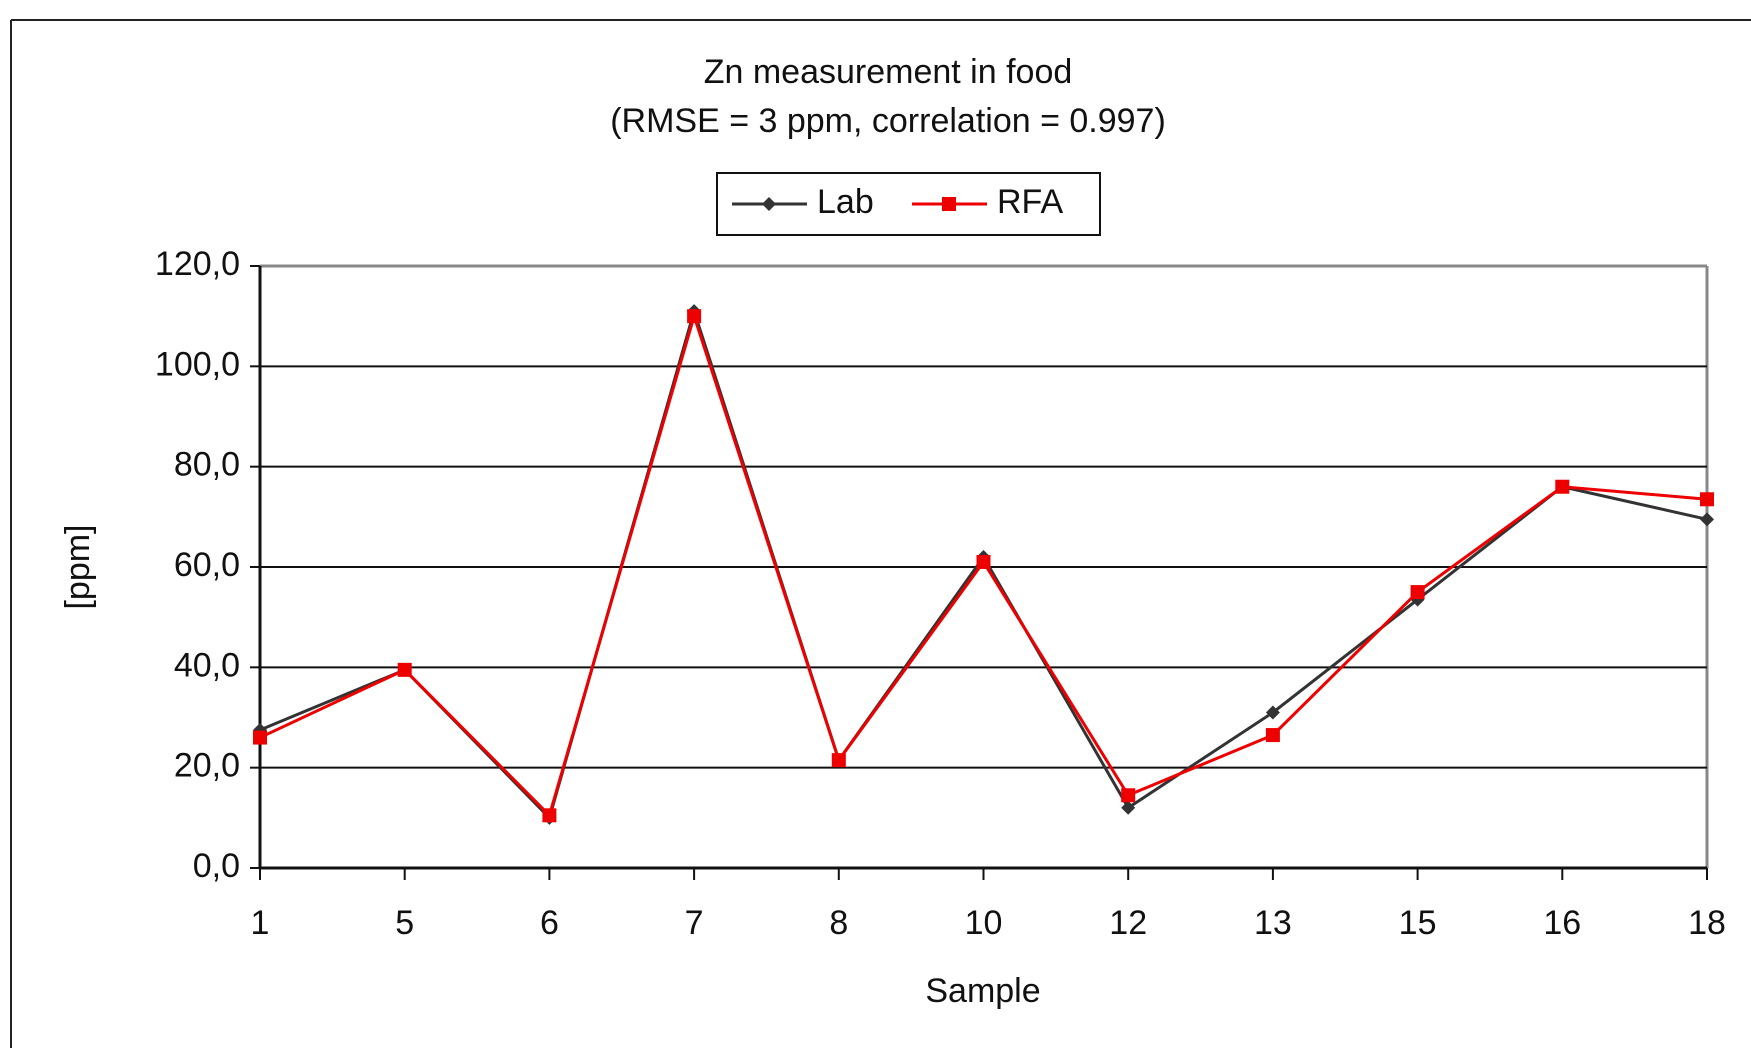  I want to click on x-tick-label: 16, so click(1562, 923).